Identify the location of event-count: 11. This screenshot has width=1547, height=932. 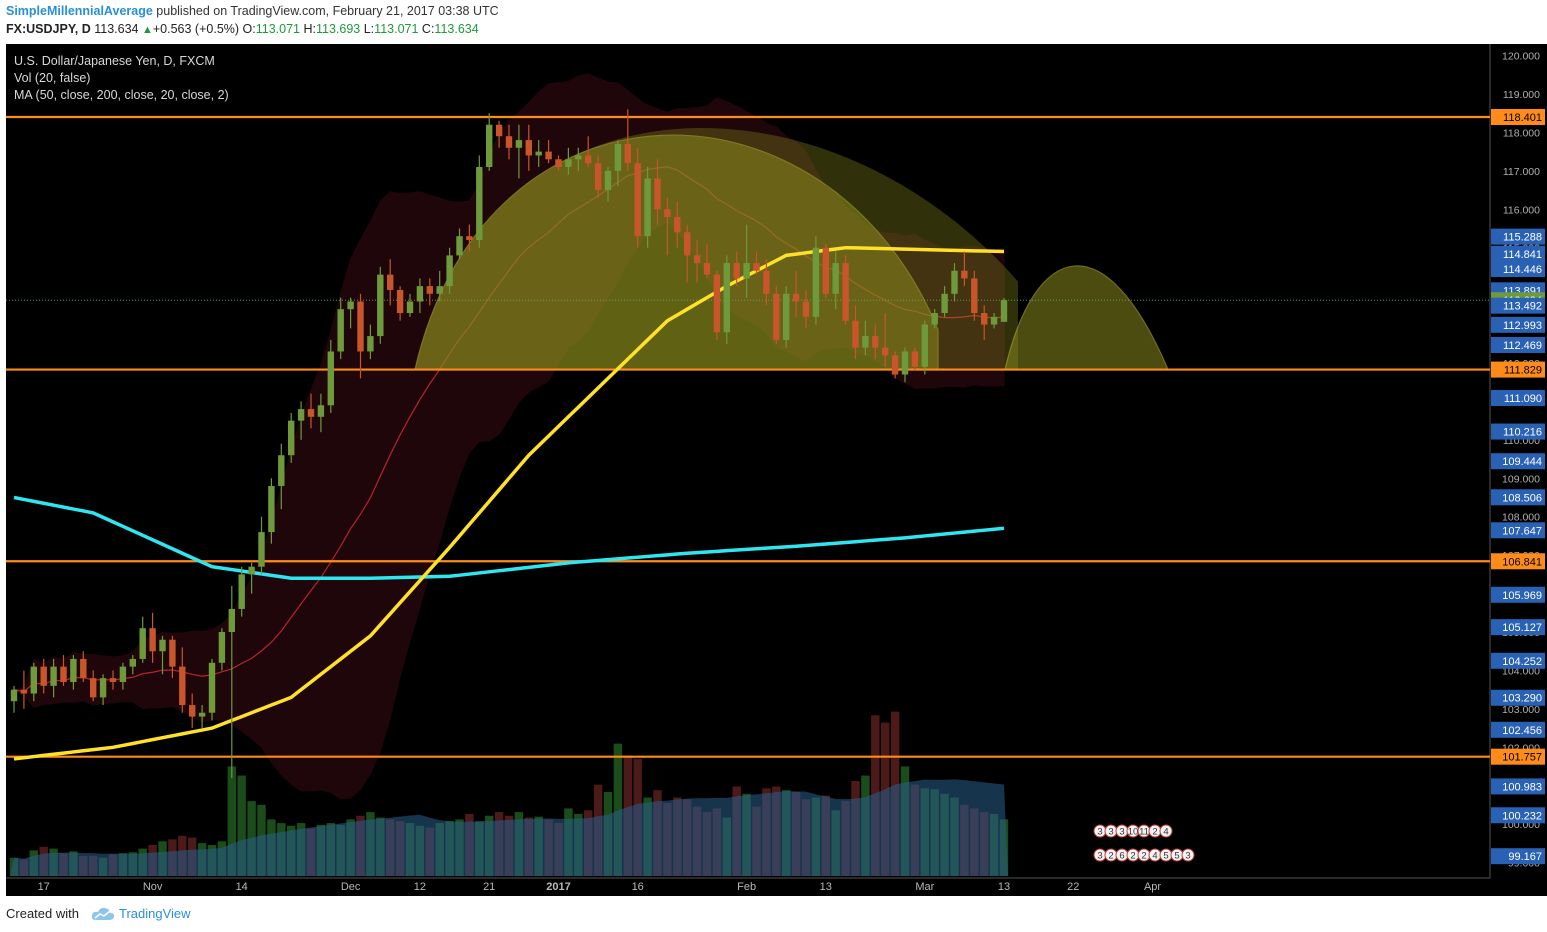
(1144, 832).